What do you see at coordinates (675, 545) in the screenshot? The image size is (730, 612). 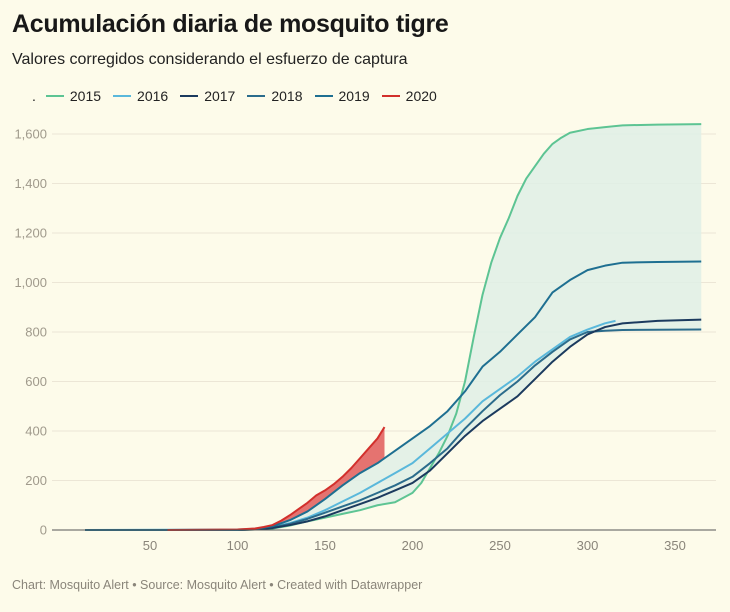 I see `x-tick-label: 350` at bounding box center [675, 545].